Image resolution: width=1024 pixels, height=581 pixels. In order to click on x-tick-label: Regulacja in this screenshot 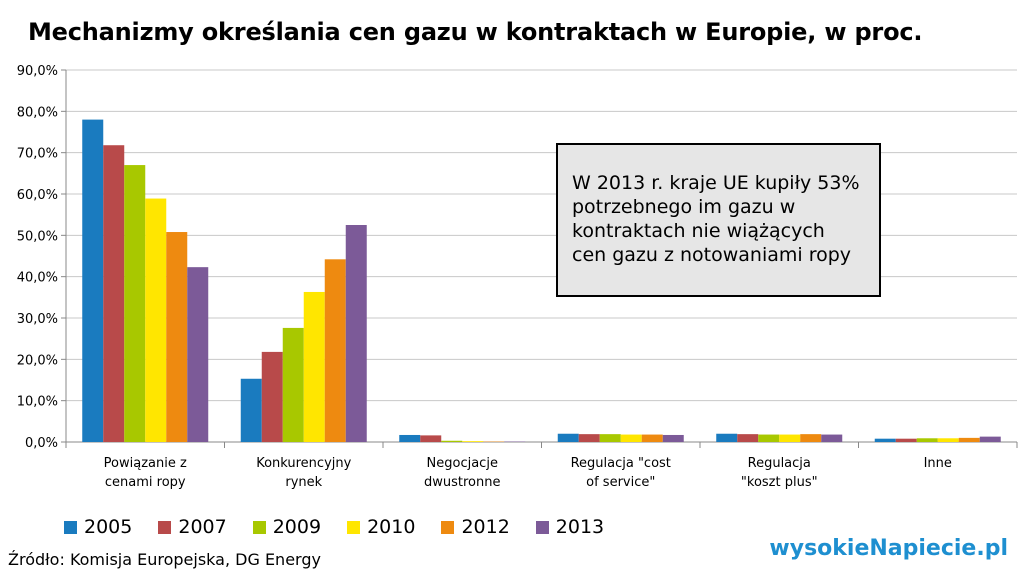, I will do `click(779, 463)`.